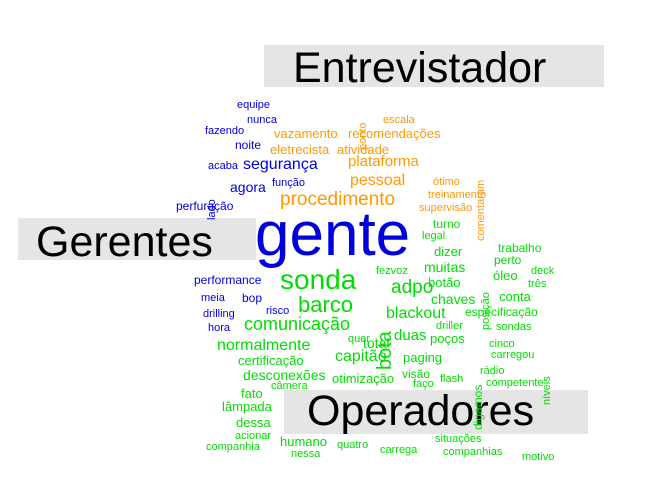 The height and width of the screenshot is (480, 672). What do you see at coordinates (262, 120) in the screenshot?
I see `word-nunca: nunca` at bounding box center [262, 120].